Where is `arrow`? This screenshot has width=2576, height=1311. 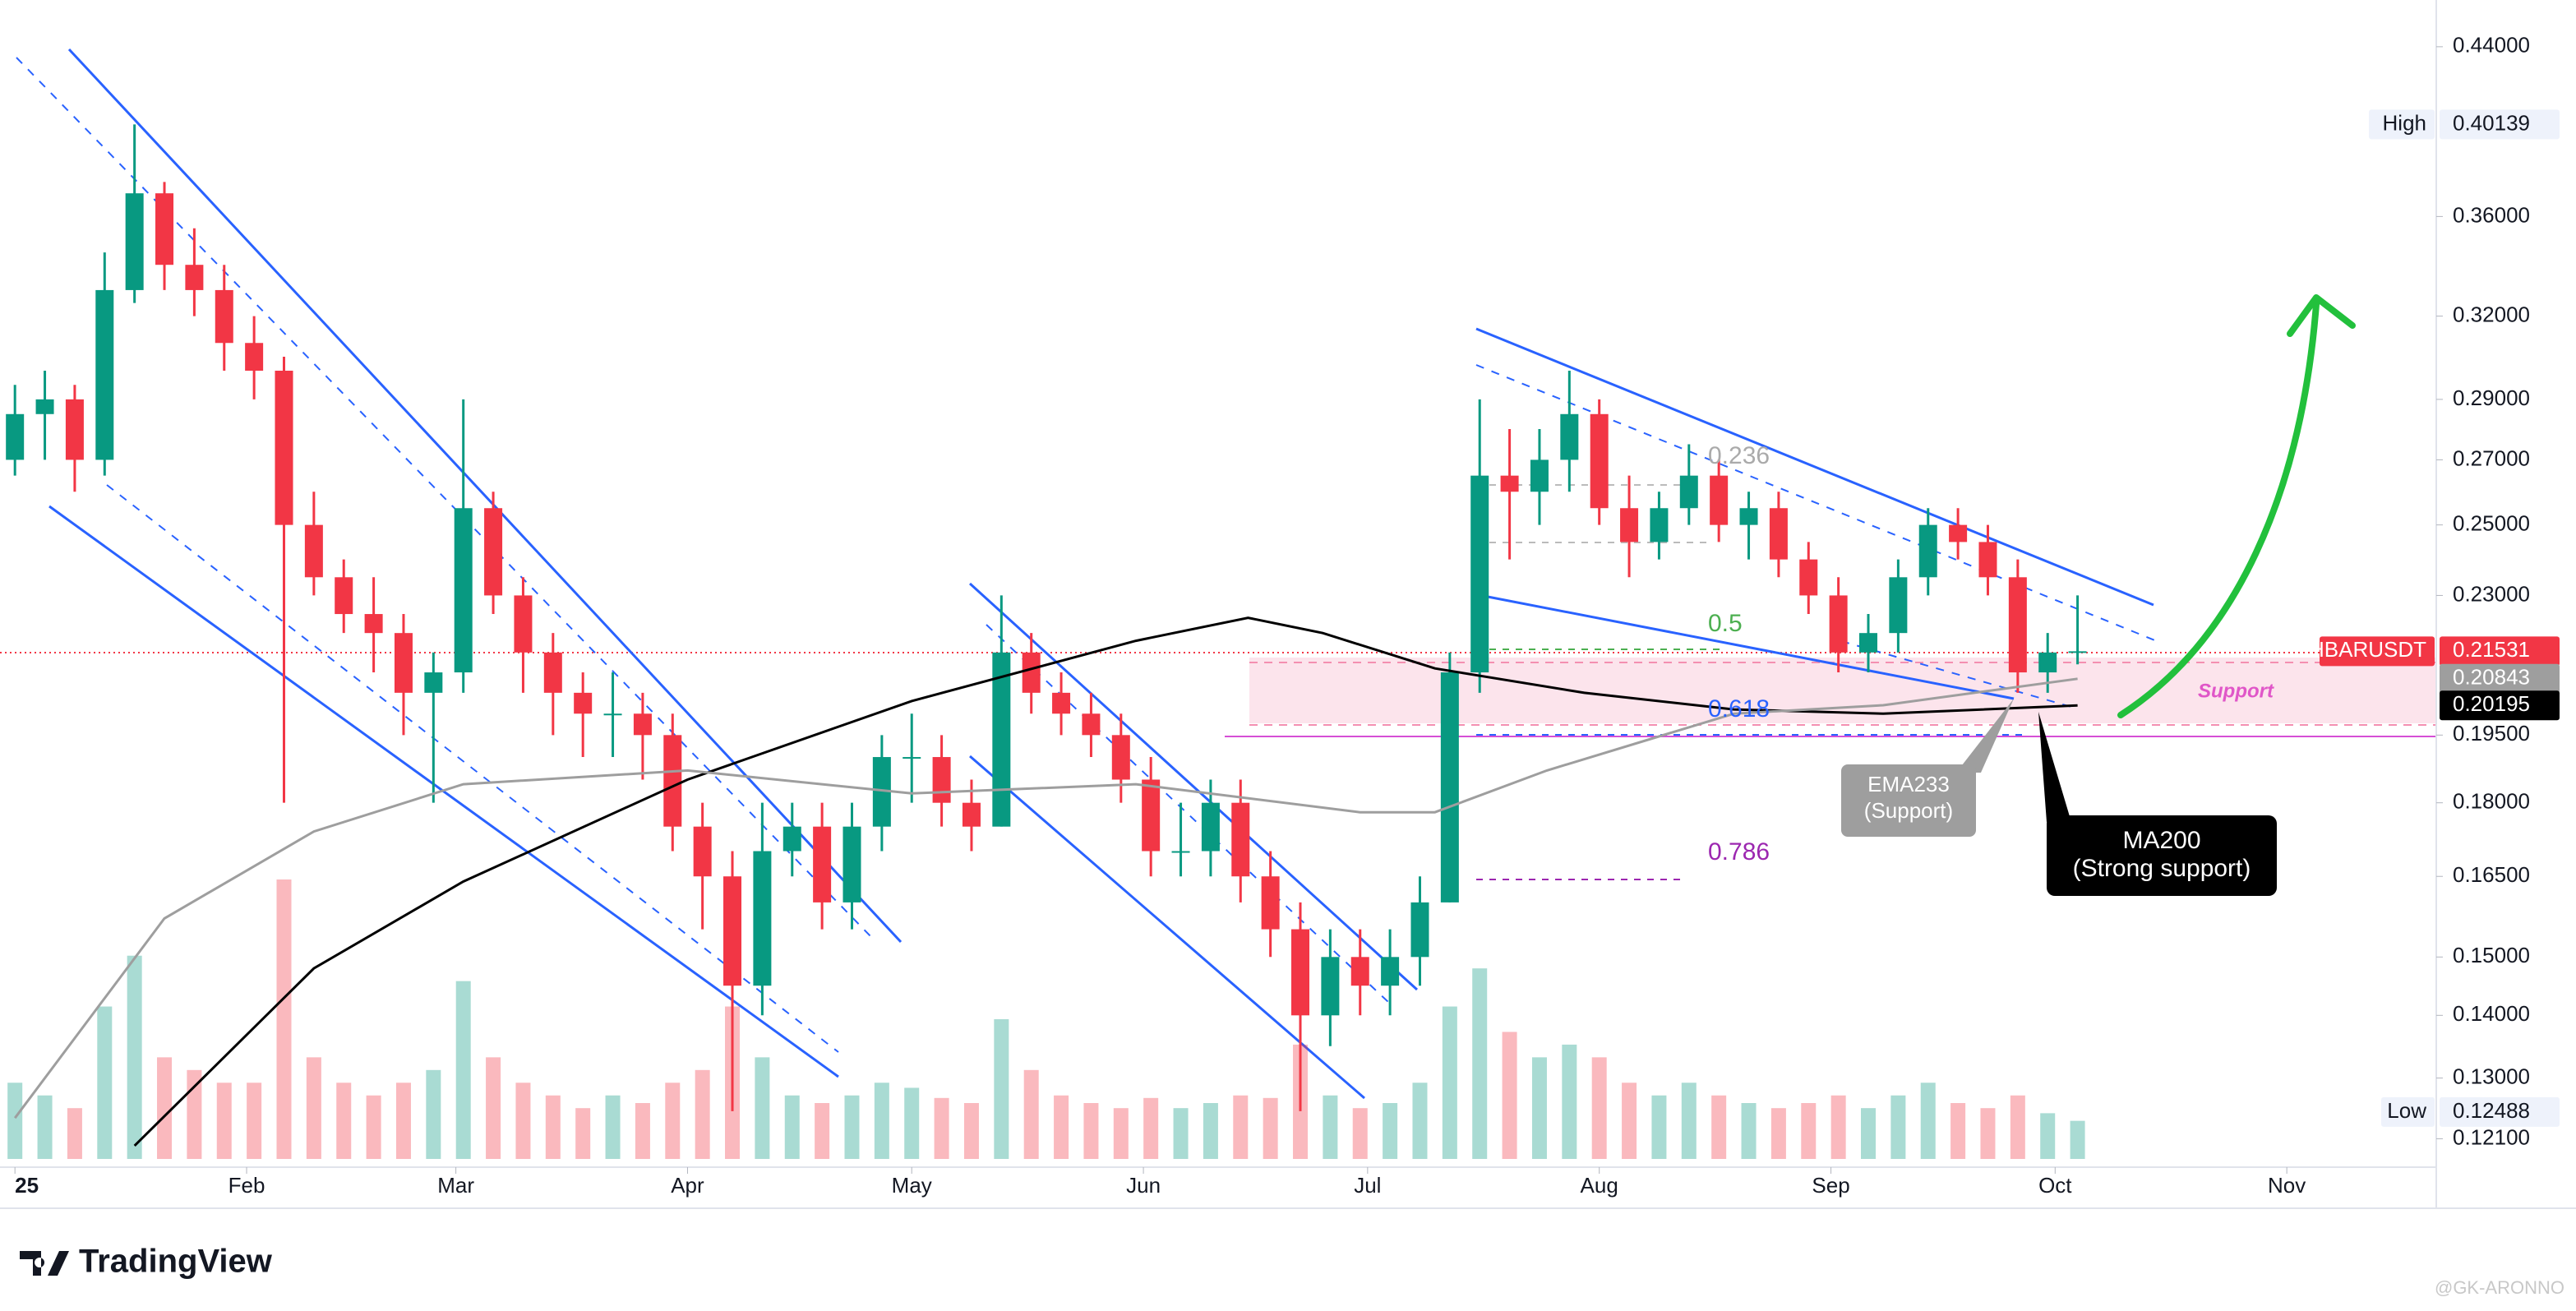 arrow is located at coordinates (2219, 509).